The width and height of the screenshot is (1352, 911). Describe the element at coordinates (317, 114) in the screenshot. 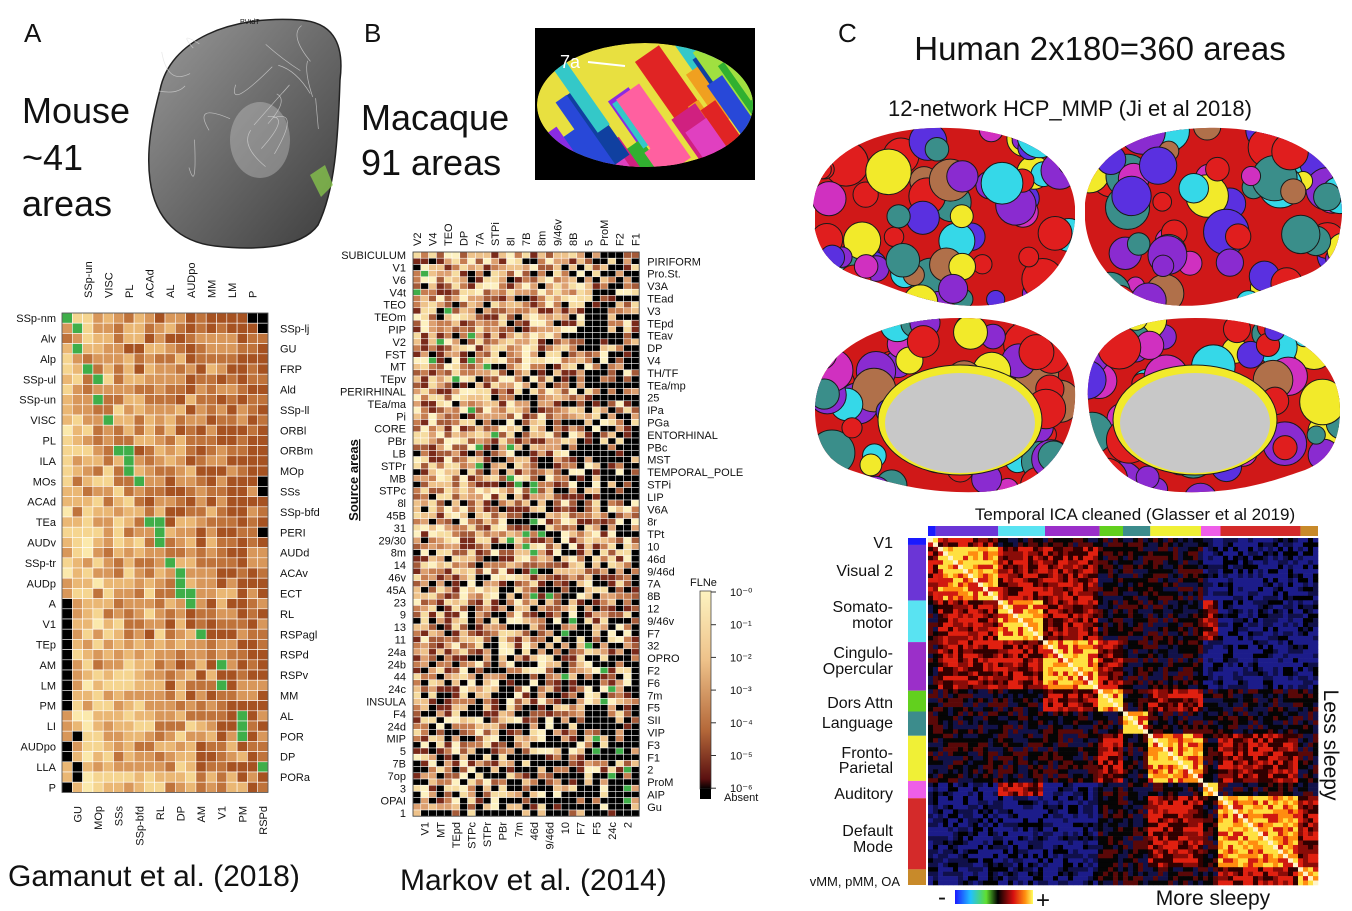

I see `brain-area-outline` at that location.